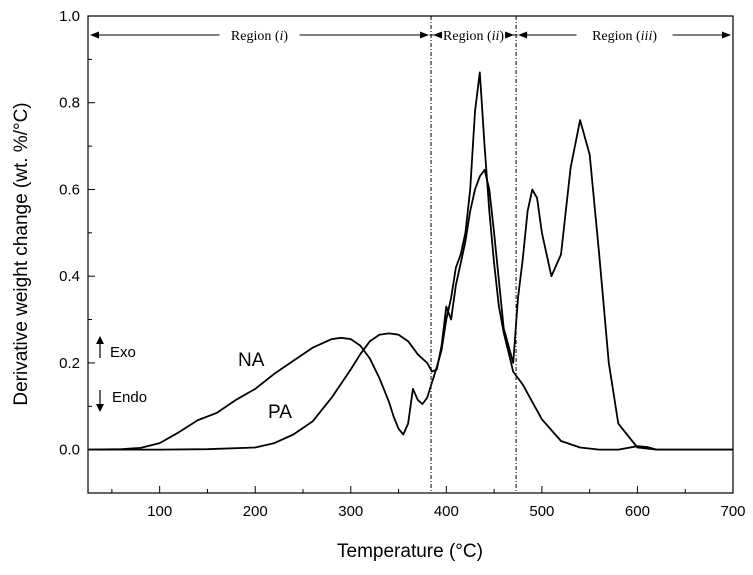 The width and height of the screenshot is (753, 575). What do you see at coordinates (123, 352) in the screenshot?
I see `exo-label: Exo` at bounding box center [123, 352].